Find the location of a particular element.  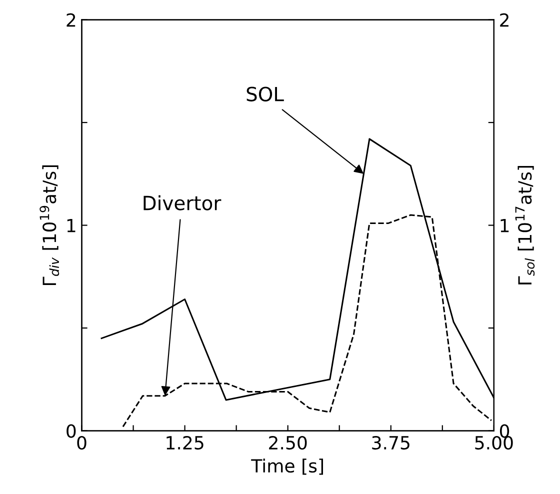

y-tick-label: 0 is located at coordinates (71, 431).